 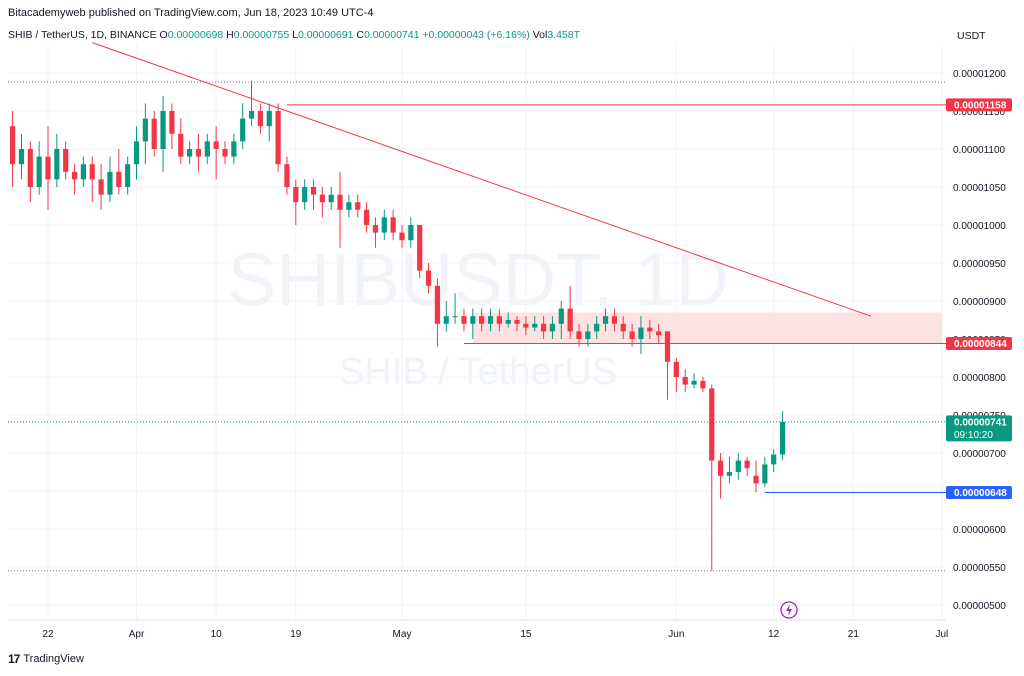 I want to click on resistance-price-tag: 0.00001158, so click(x=979, y=105).